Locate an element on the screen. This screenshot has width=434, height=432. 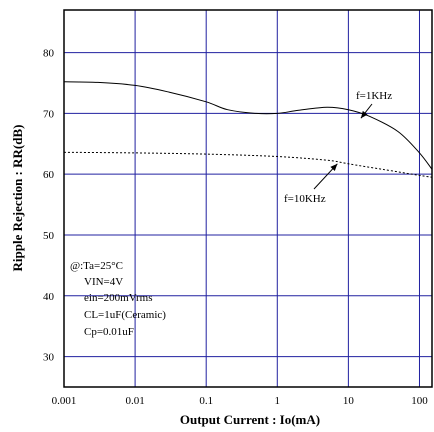
x-tick-label-0: 0.001 is located at coordinates (64, 401).